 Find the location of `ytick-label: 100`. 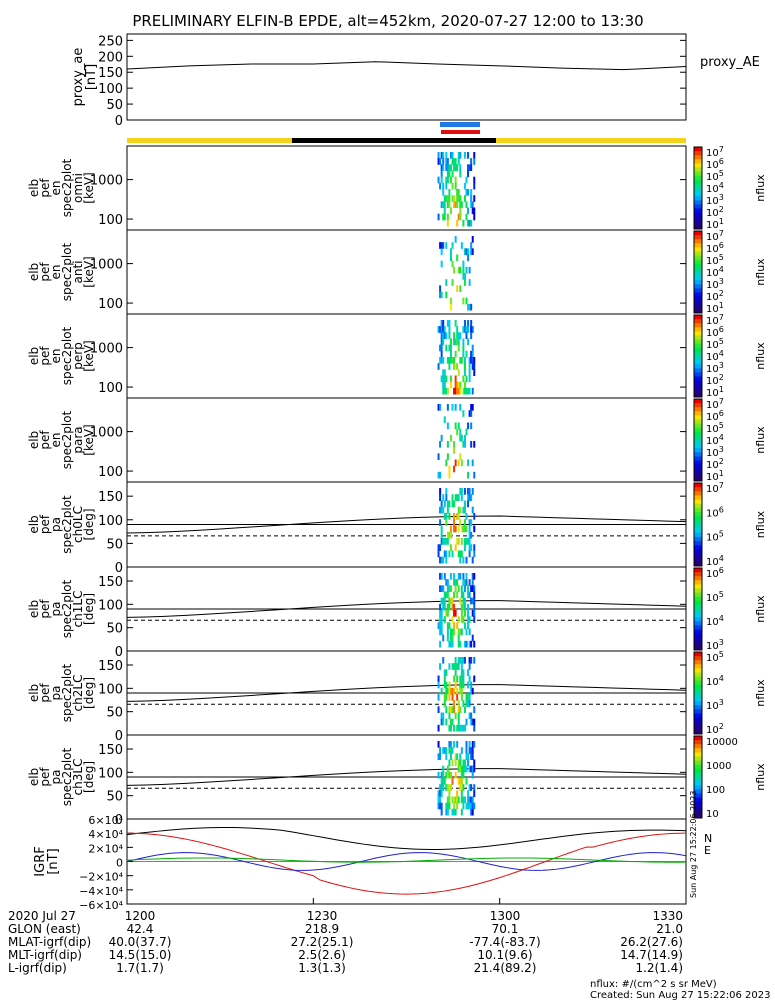

ytick-label: 100 is located at coordinates (110, 89).